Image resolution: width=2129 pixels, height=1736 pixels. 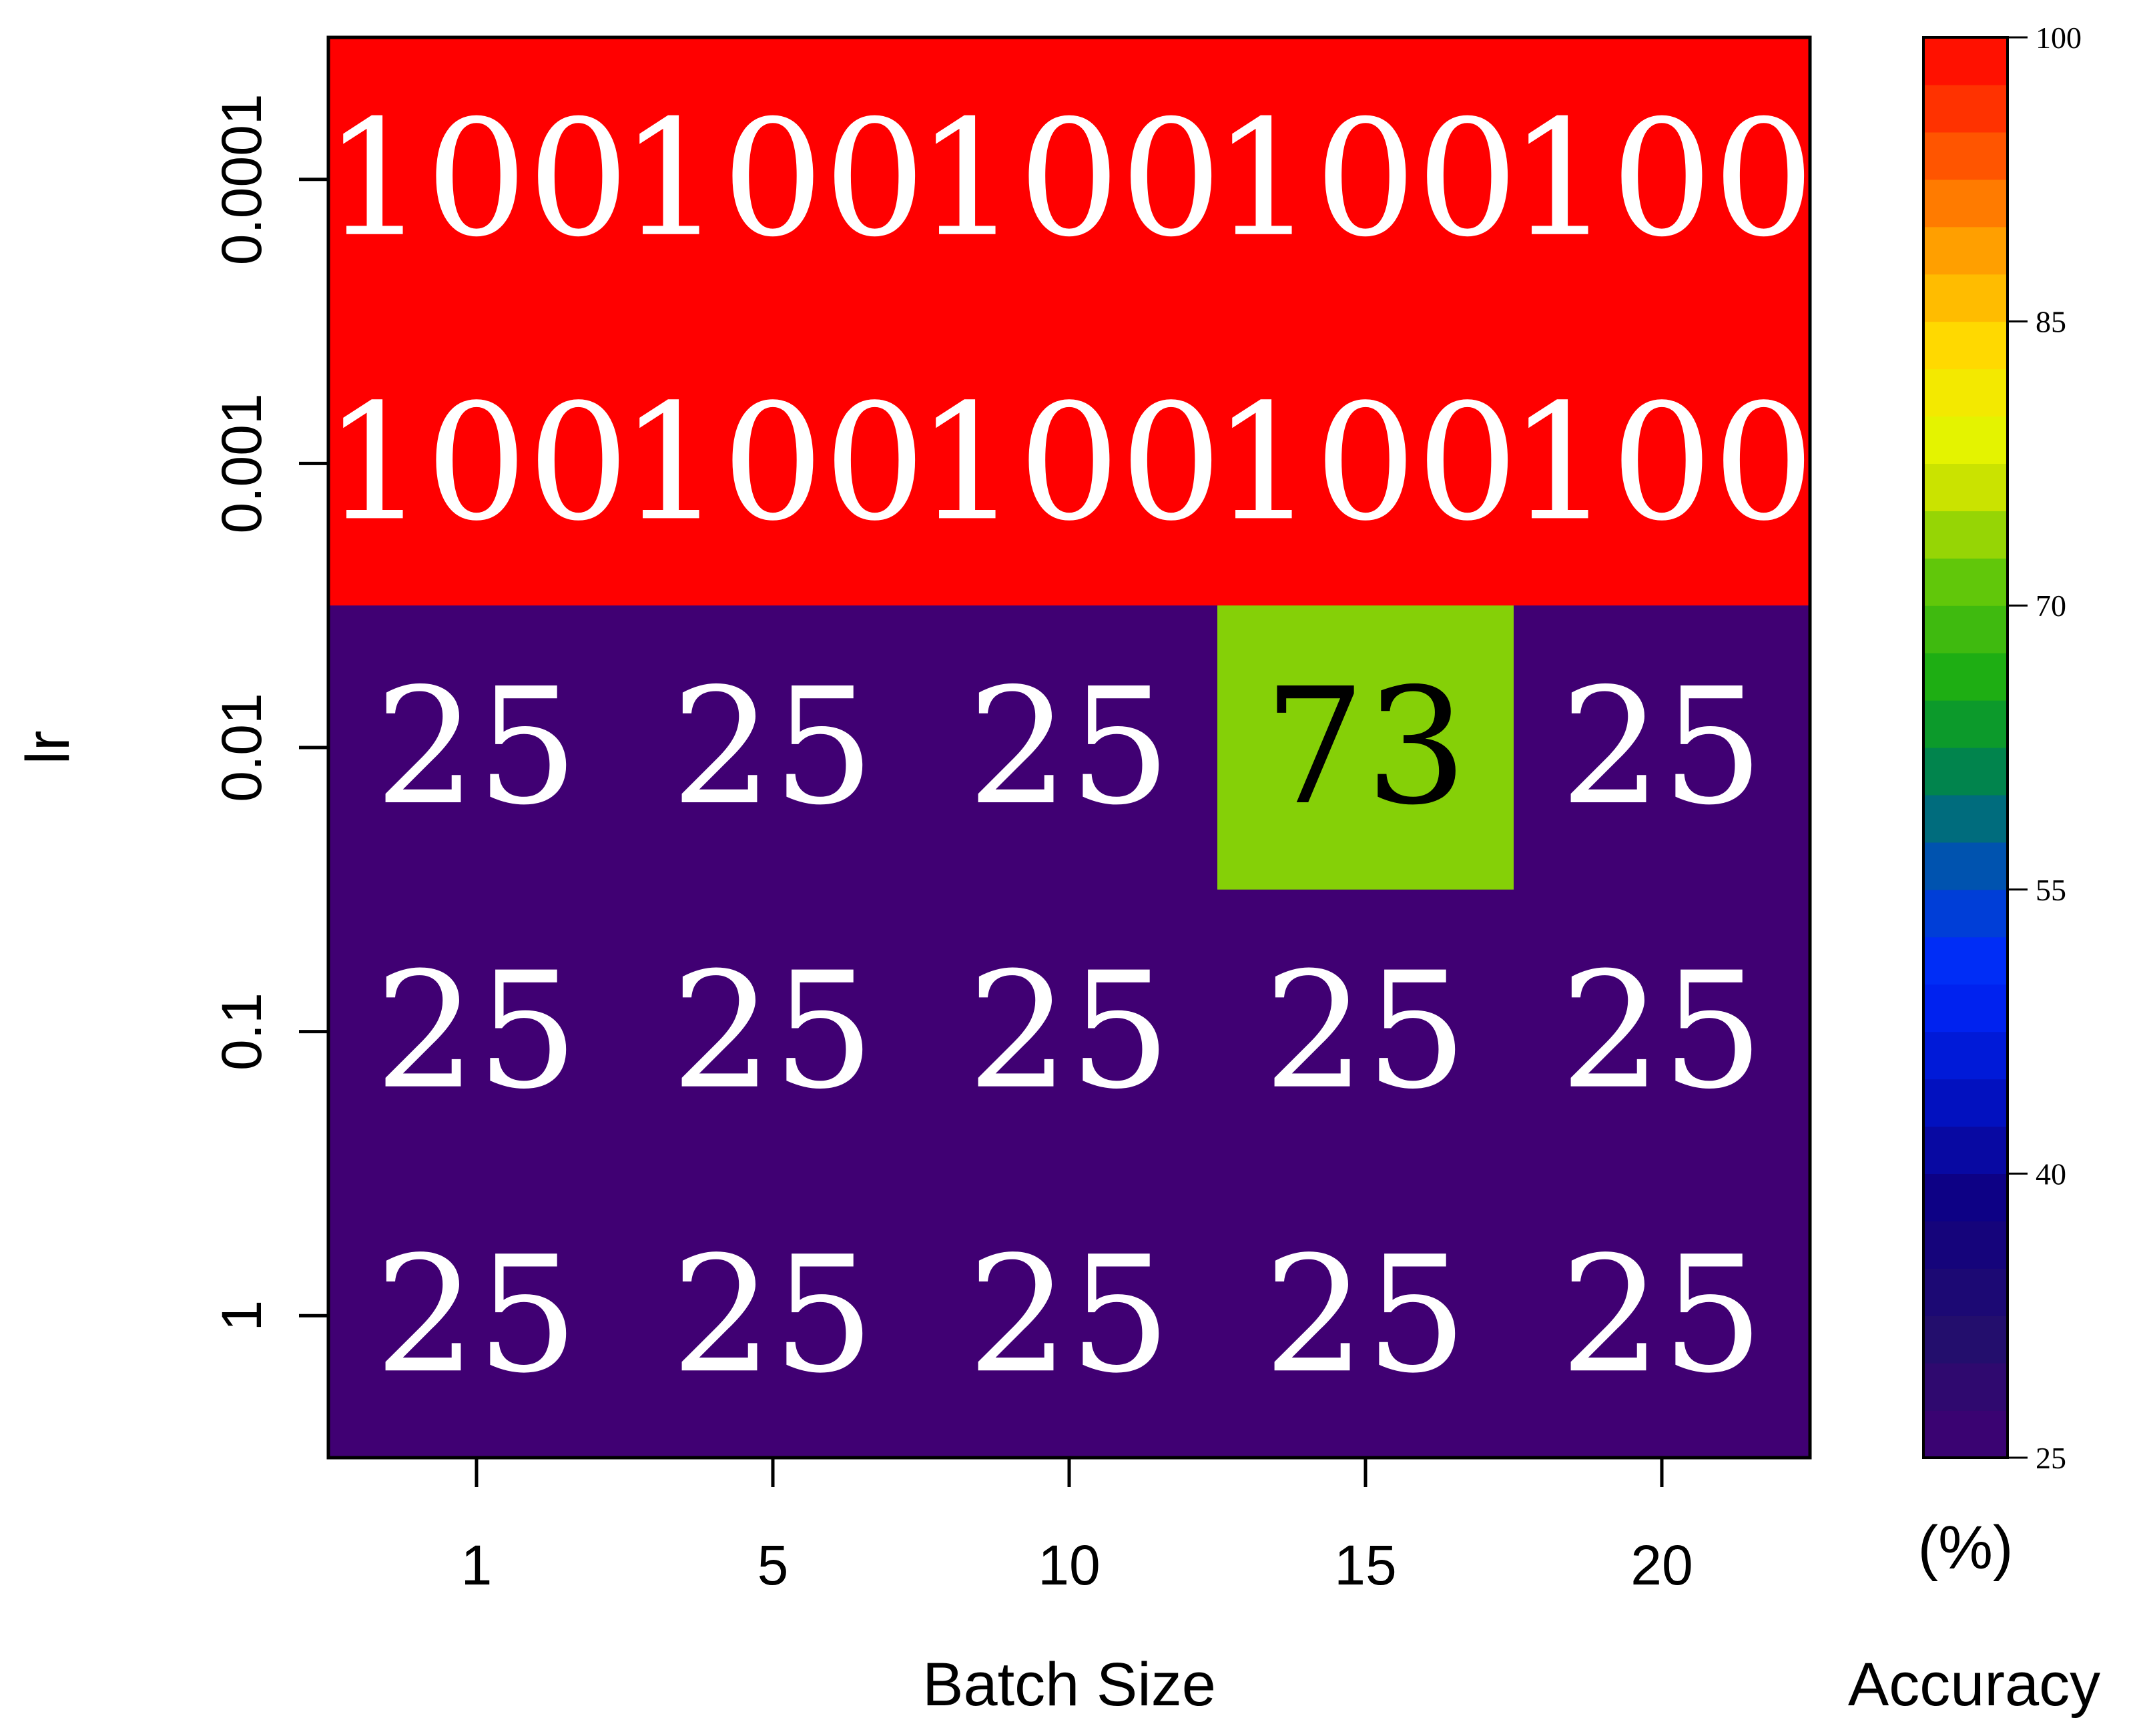 What do you see at coordinates (242, 463) in the screenshot?
I see `y-tick-label: 0.001` at bounding box center [242, 463].